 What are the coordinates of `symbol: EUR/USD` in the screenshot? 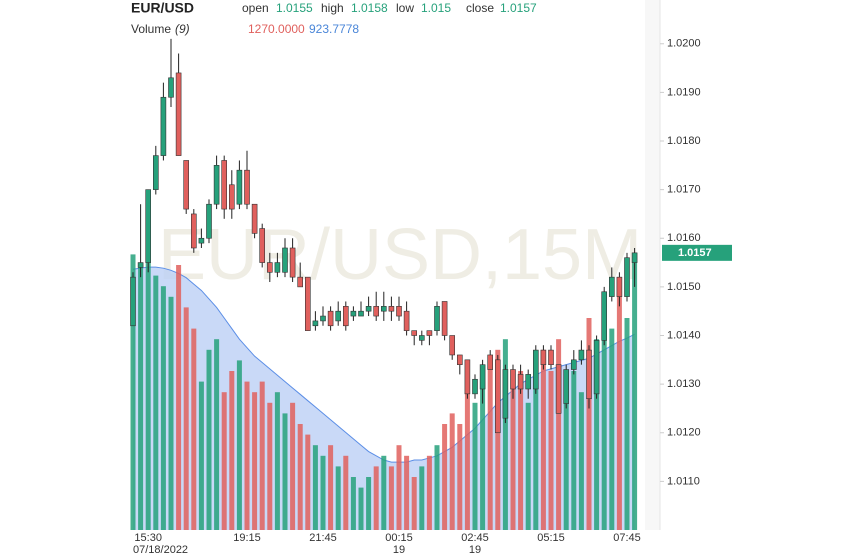 It's located at (162, 8).